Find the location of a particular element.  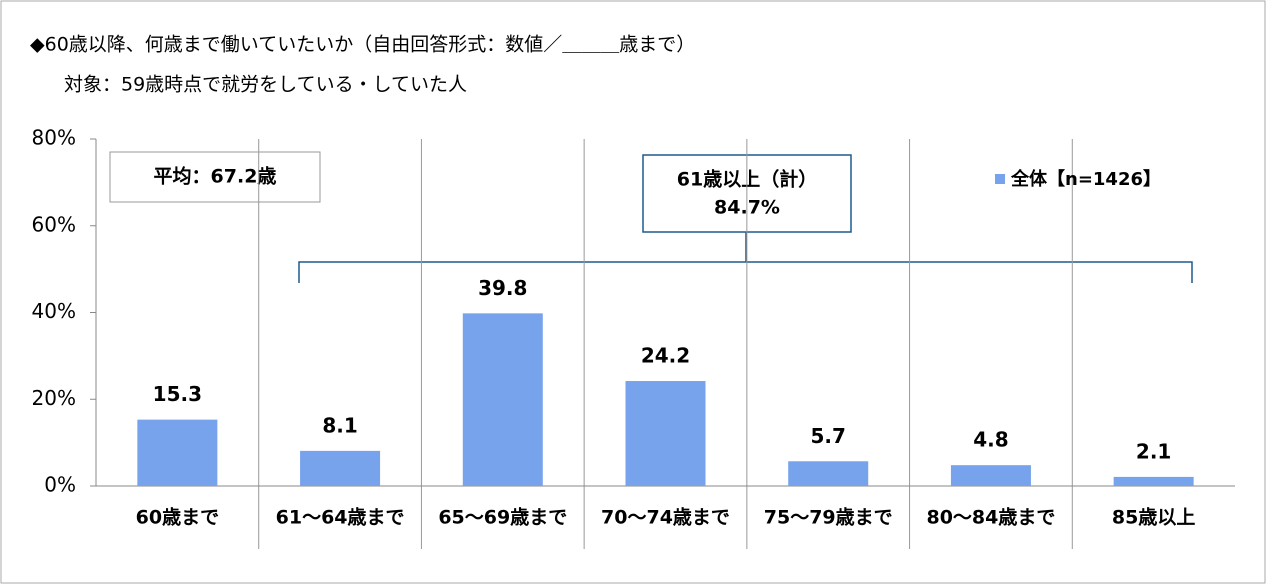

data-label: 2.1 is located at coordinates (1153, 451).